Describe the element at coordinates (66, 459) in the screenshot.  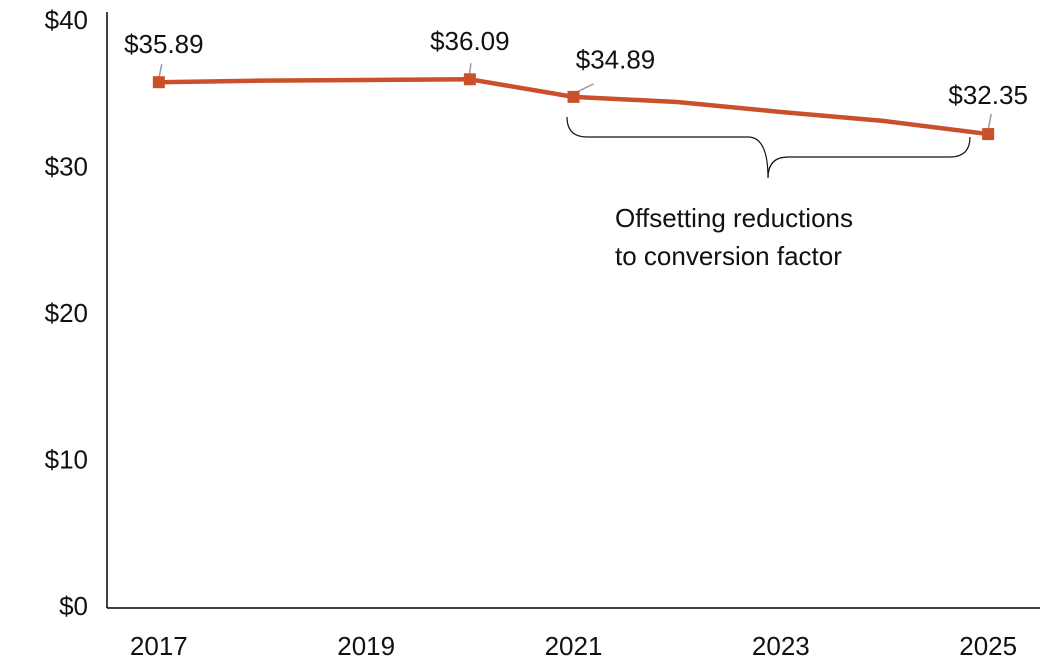
I see `y-tick-label: $10` at that location.